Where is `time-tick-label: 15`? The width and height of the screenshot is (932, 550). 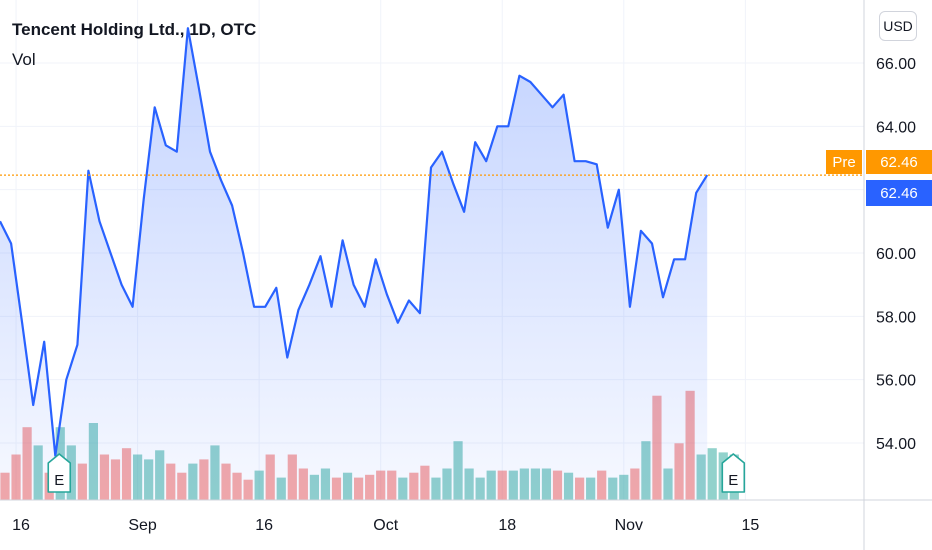
time-tick-label: 15 is located at coordinates (750, 525).